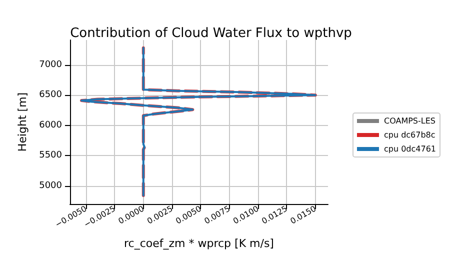 The height and width of the screenshot is (270, 450). What do you see at coordinates (50, 125) in the screenshot?
I see `y-tick-label: 6000` at bounding box center [50, 125].